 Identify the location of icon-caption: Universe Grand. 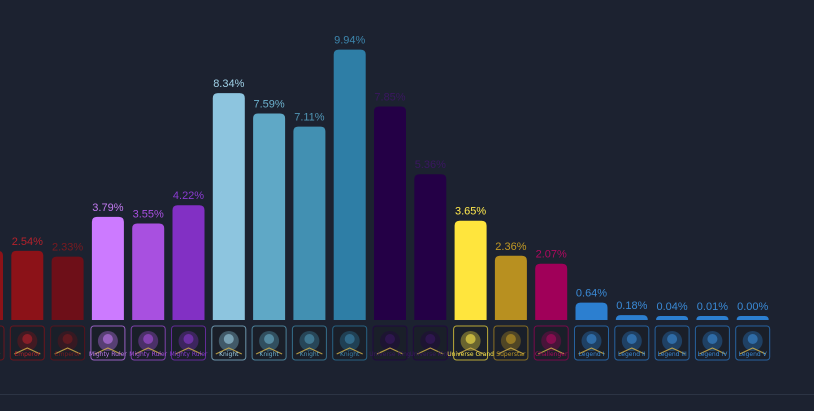
(470, 354).